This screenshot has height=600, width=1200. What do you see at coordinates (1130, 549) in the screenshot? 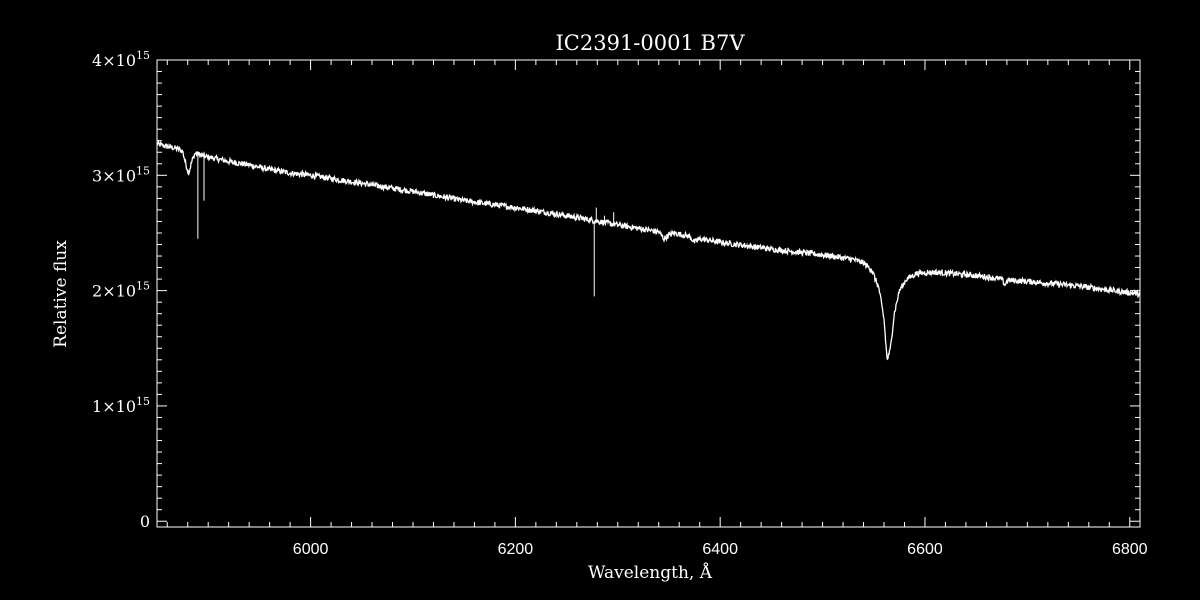
I see `x-tick-label: 6800` at bounding box center [1130, 549].